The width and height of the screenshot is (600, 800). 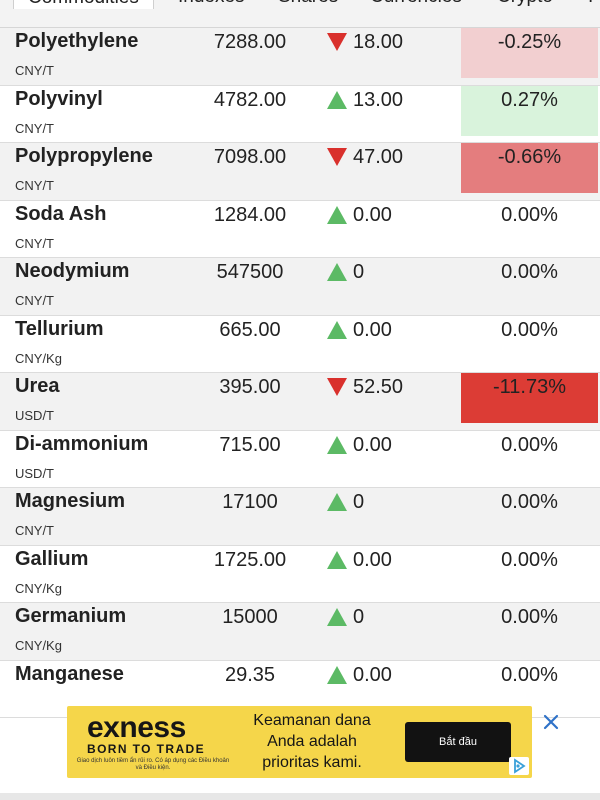 What do you see at coordinates (378, 99) in the screenshot?
I see `price-change: 13.00` at bounding box center [378, 99].